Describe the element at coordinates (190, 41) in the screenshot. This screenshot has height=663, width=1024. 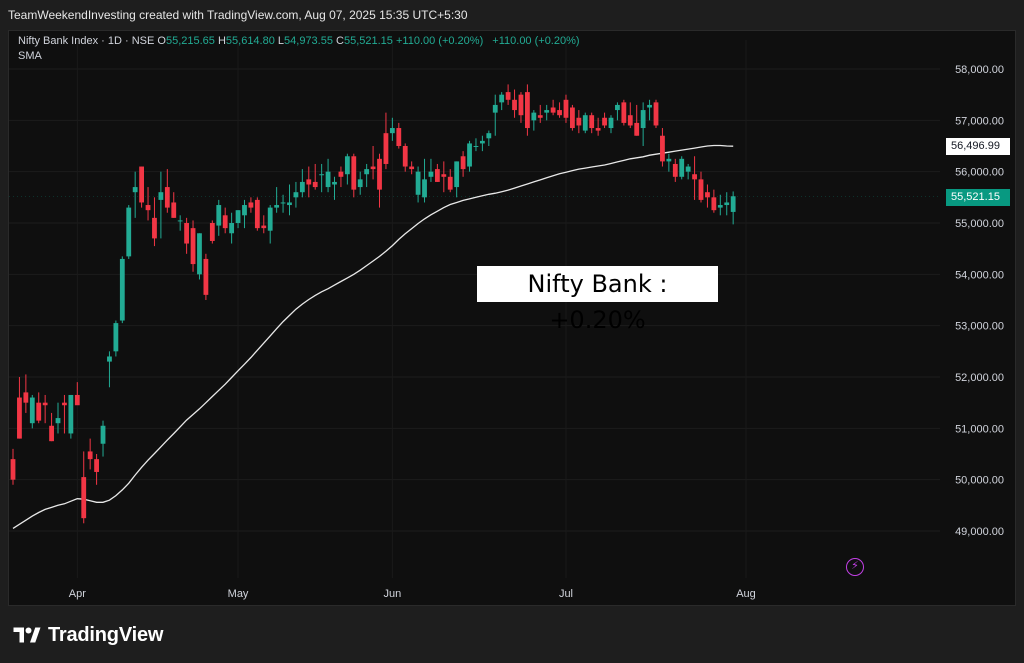
I see `legend-open-value: 55,215.65` at that location.